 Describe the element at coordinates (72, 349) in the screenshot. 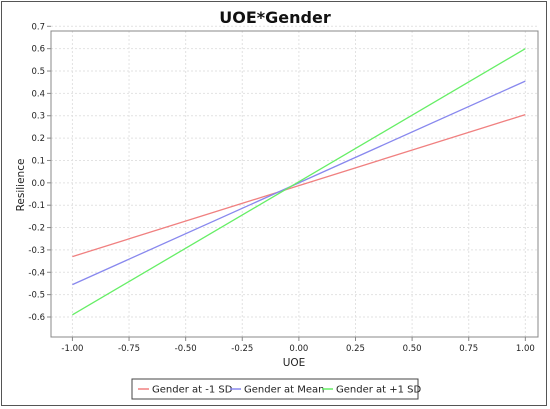

I see `x-tick-label: -1.00` at that location.